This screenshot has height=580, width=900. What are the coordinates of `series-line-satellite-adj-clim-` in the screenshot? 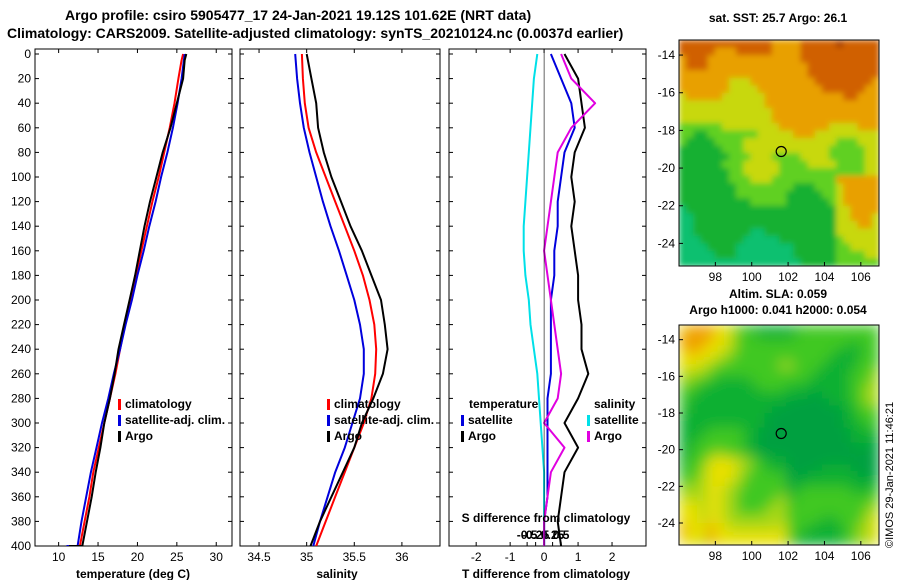 It's located at (126, 299).